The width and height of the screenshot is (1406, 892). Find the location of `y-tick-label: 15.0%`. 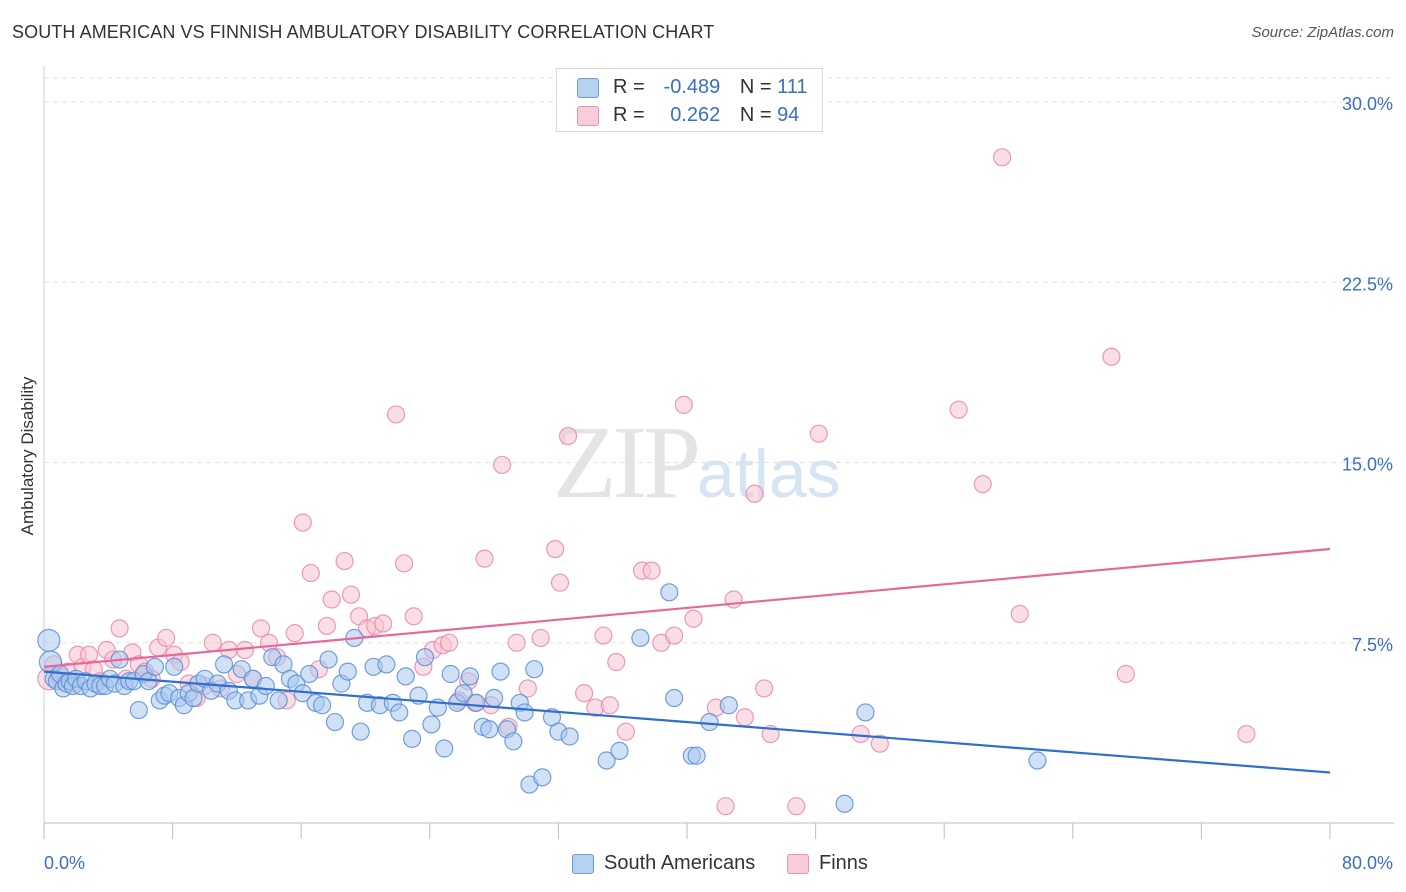

y-tick-label: 15.0% is located at coordinates (1367, 465).